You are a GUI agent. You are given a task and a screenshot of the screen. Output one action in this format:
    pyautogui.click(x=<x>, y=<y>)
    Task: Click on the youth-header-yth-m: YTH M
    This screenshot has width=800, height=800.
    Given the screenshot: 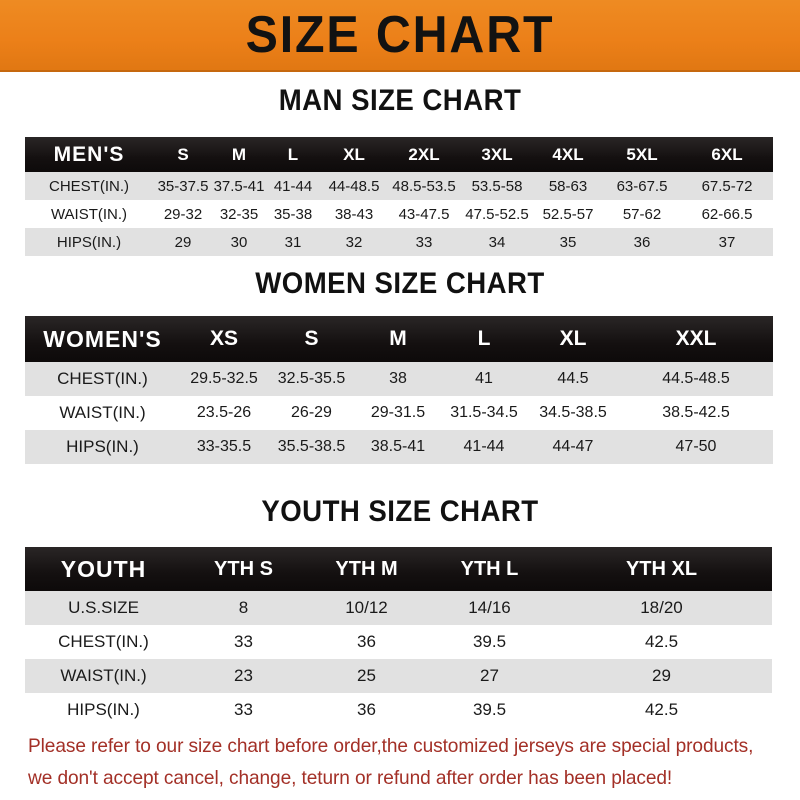 What is the action you would take?
    pyautogui.click(x=366, y=569)
    